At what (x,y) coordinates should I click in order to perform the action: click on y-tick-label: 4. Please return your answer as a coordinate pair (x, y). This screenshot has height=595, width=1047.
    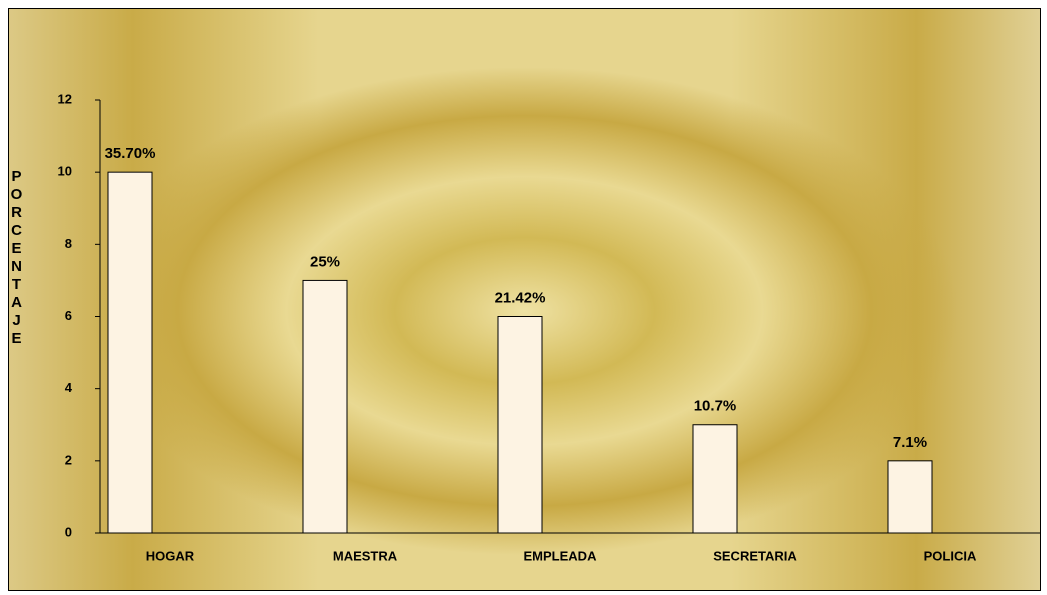
    Looking at the image, I should click on (69, 387).